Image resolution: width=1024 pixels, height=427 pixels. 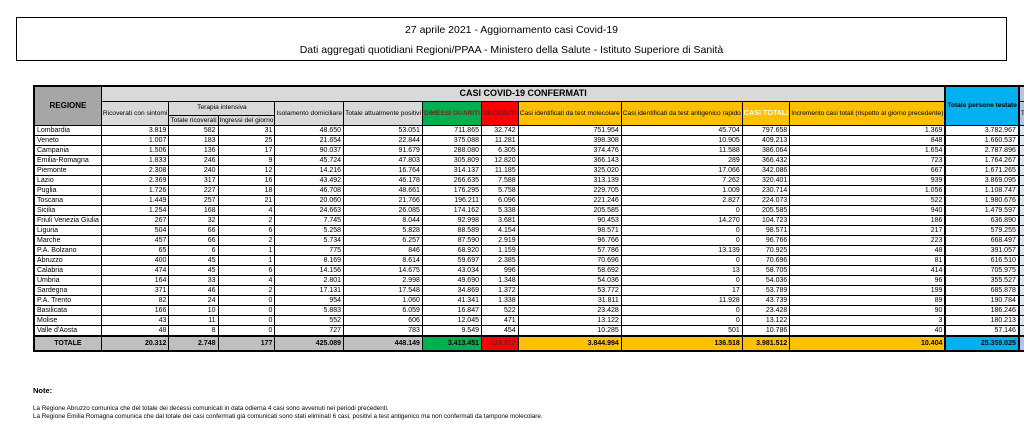 I want to click on cell-3: 5.258, so click(x=309, y=231).